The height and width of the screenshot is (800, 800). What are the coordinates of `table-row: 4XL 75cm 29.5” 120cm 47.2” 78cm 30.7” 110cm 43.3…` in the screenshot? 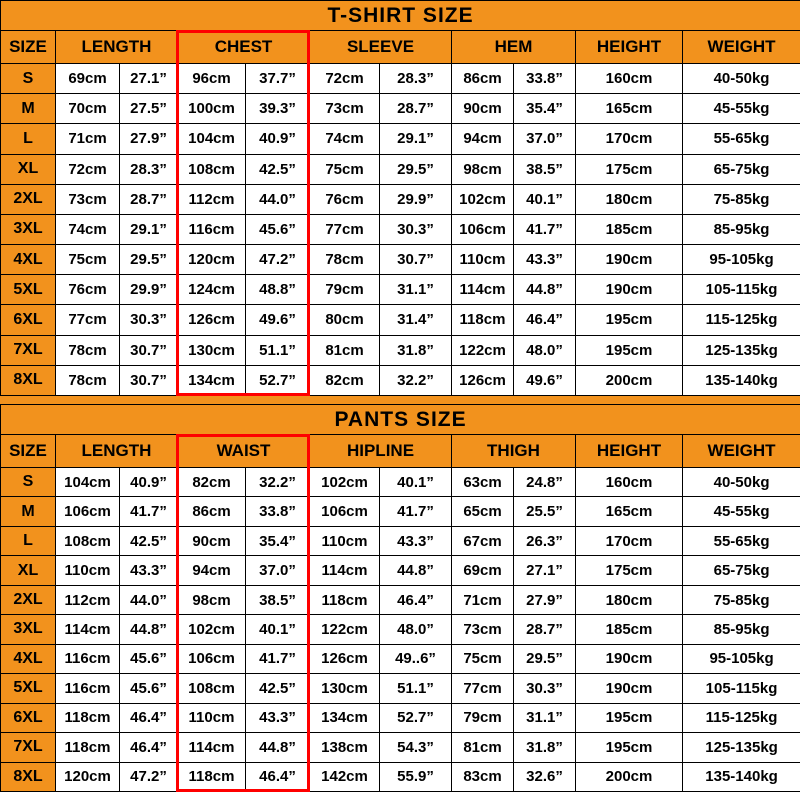 It's located at (400, 260).